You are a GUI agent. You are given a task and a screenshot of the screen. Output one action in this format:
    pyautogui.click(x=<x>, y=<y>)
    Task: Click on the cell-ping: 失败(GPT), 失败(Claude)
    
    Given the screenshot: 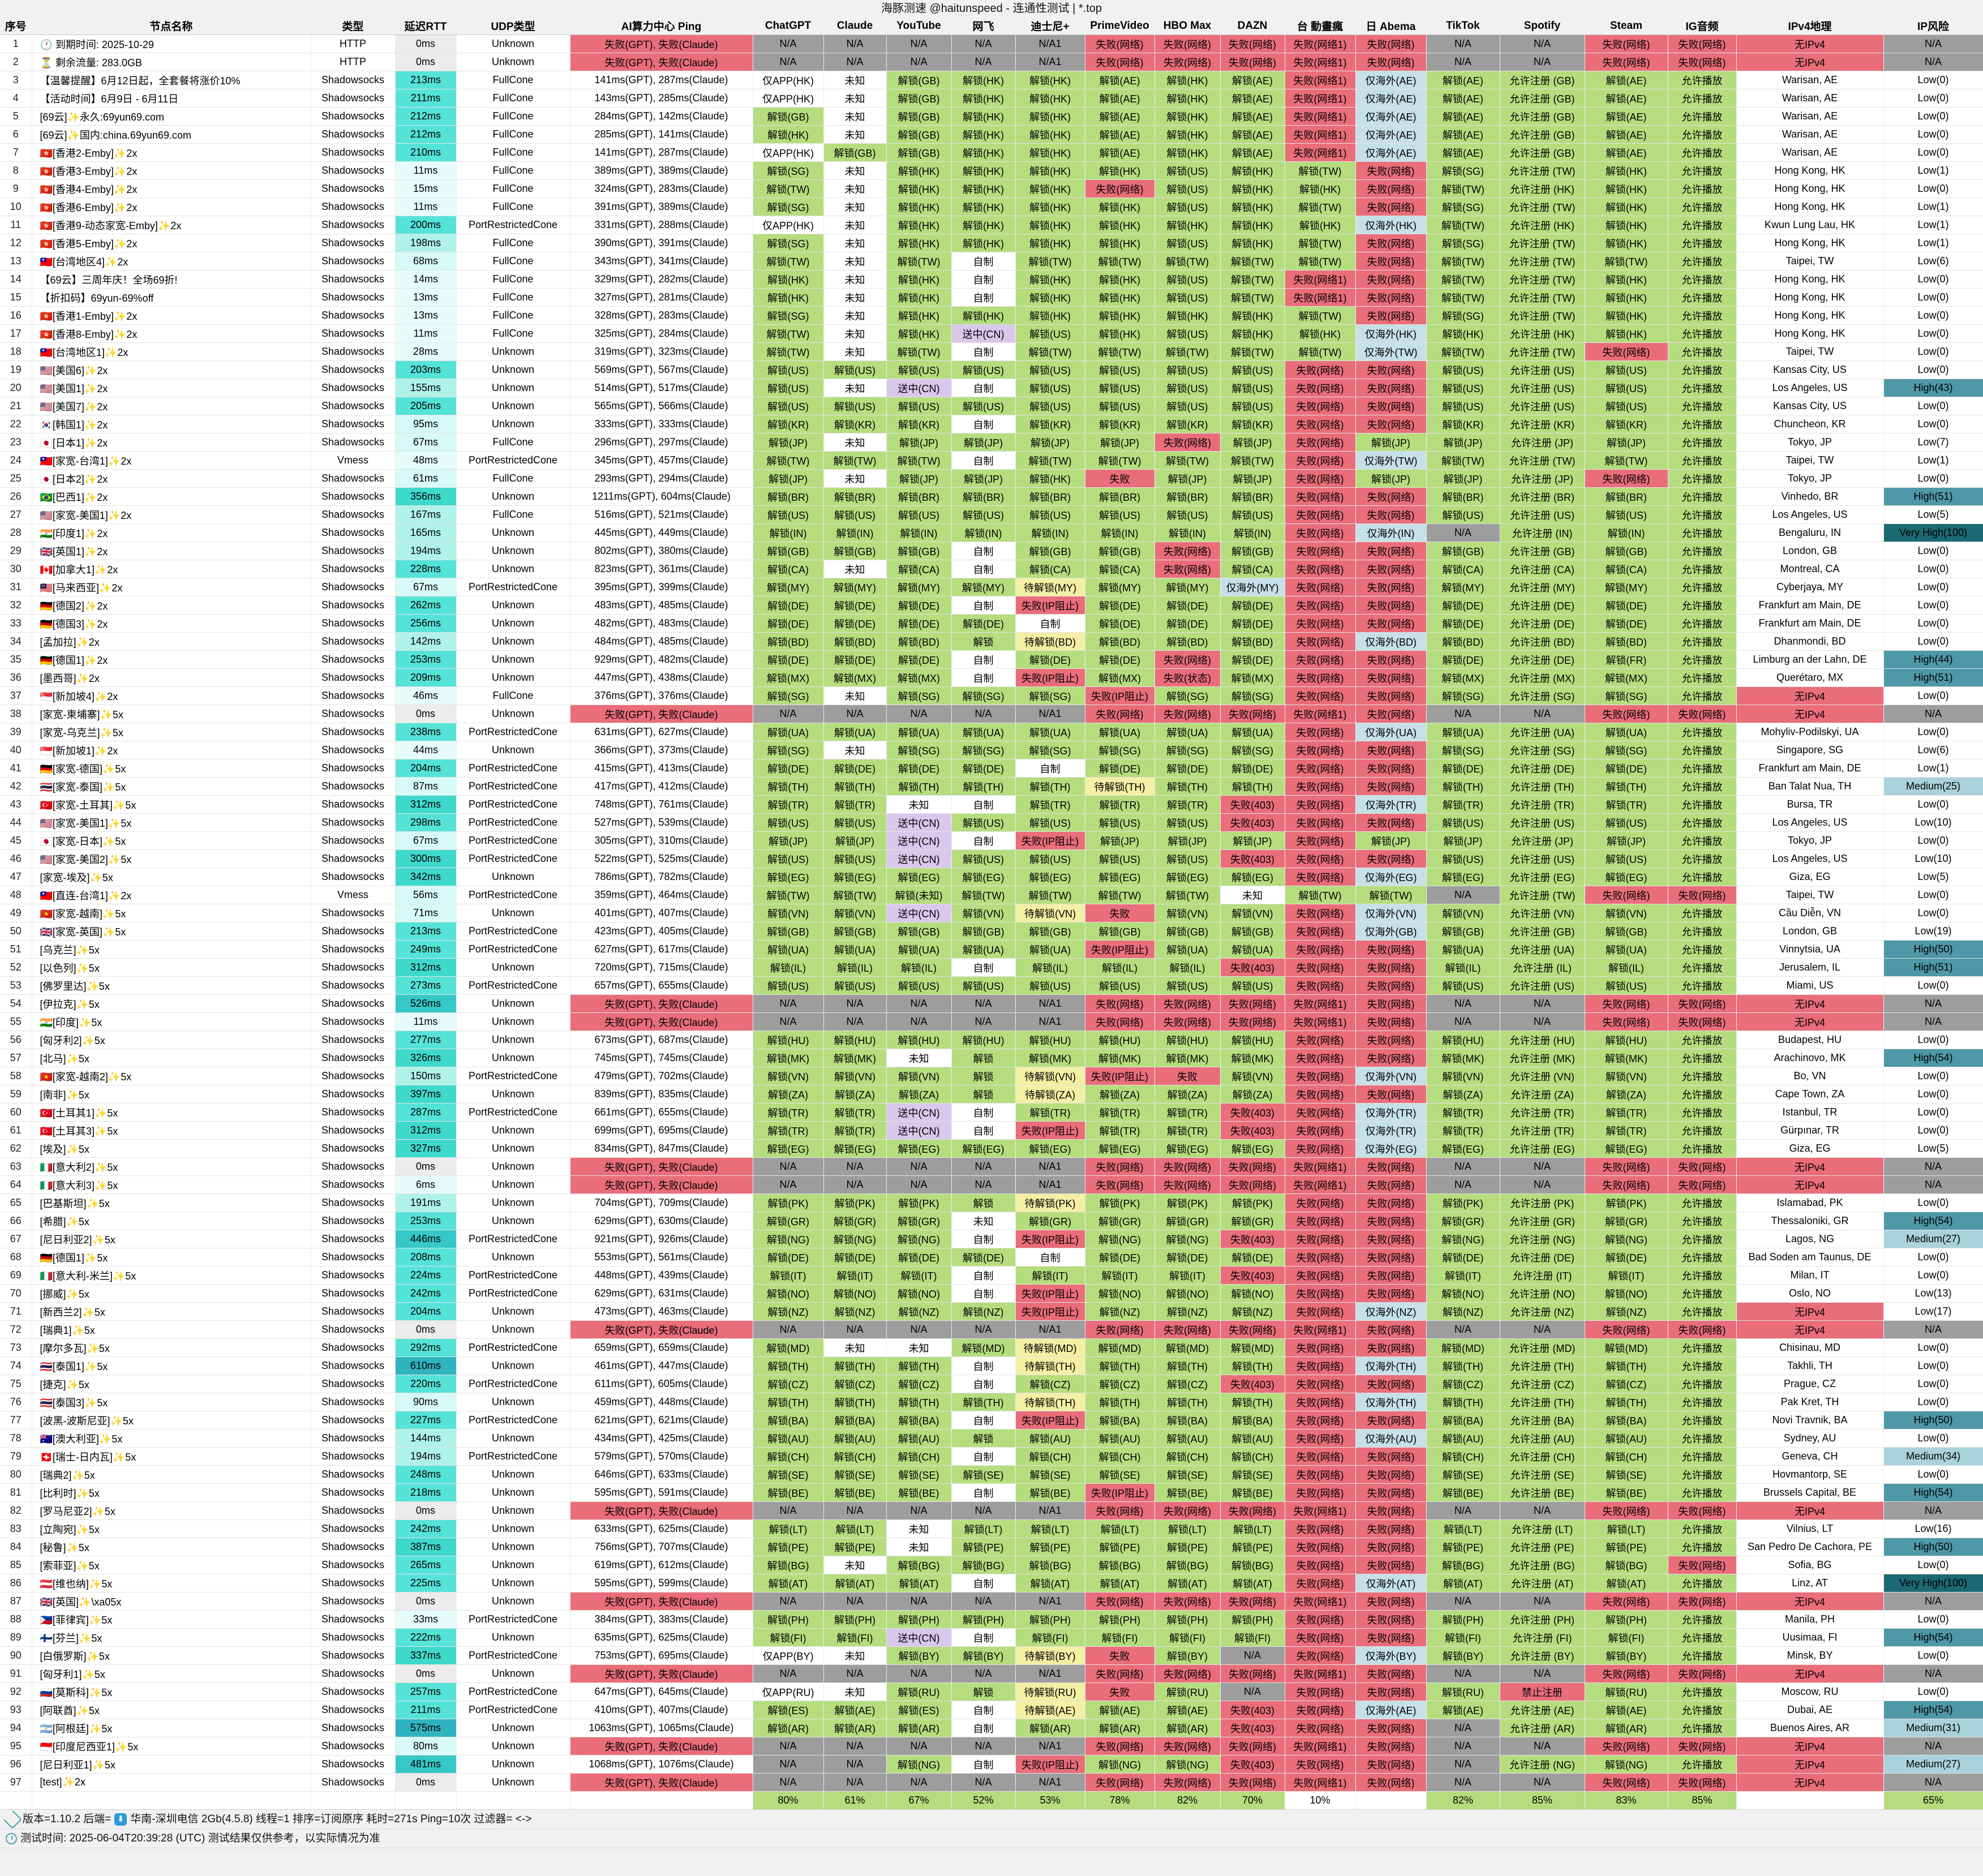 What is the action you would take?
    pyautogui.click(x=662, y=1329)
    